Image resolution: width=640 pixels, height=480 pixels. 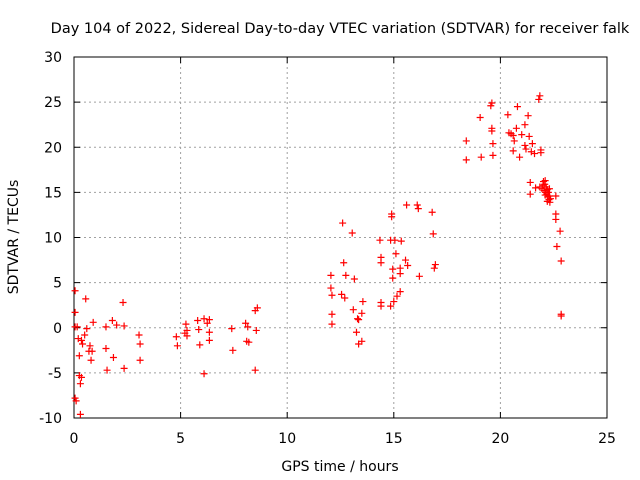 What do you see at coordinates (500, 439) in the screenshot?
I see `x-tick-label: 20` at bounding box center [500, 439].